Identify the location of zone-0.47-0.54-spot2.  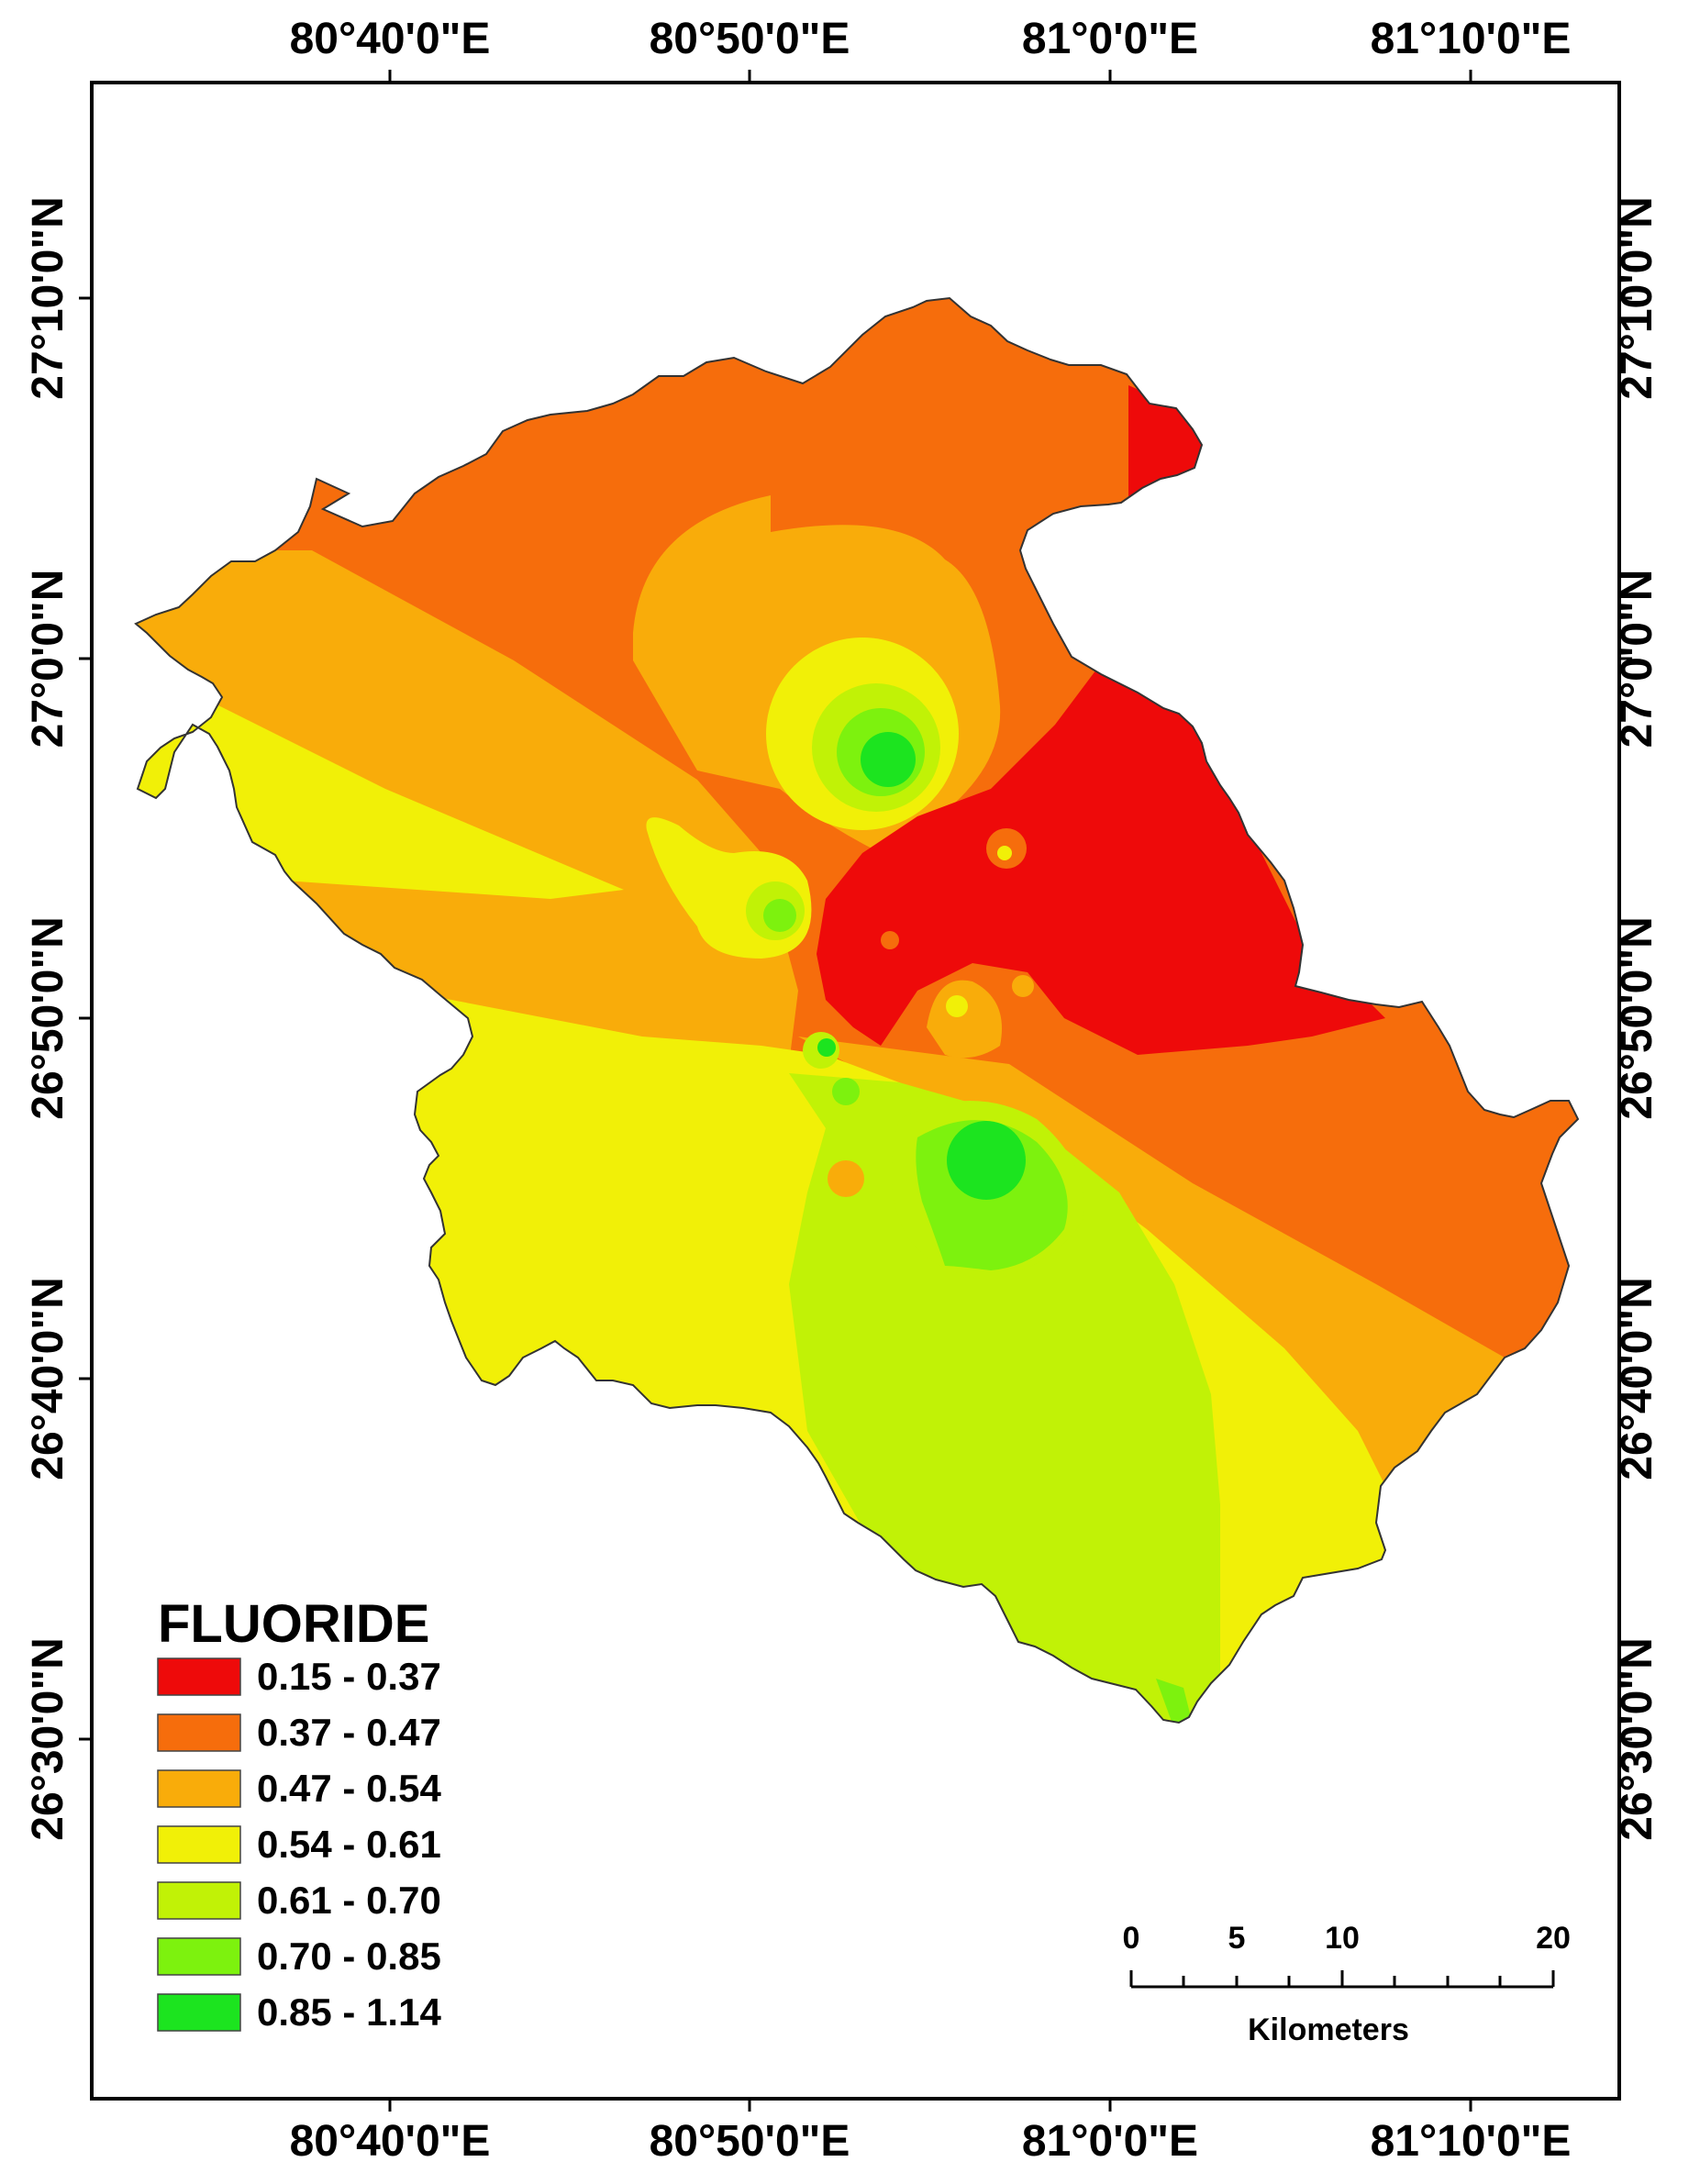
(1023, 986).